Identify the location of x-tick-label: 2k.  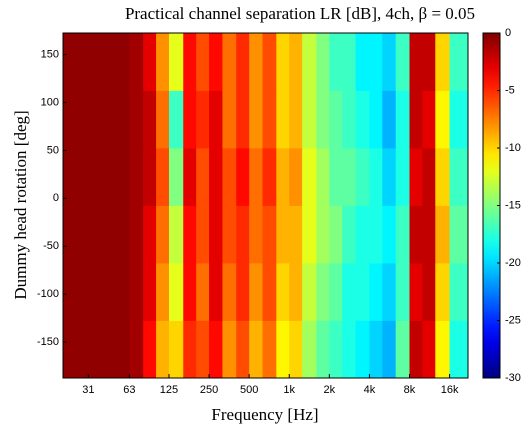
(330, 390).